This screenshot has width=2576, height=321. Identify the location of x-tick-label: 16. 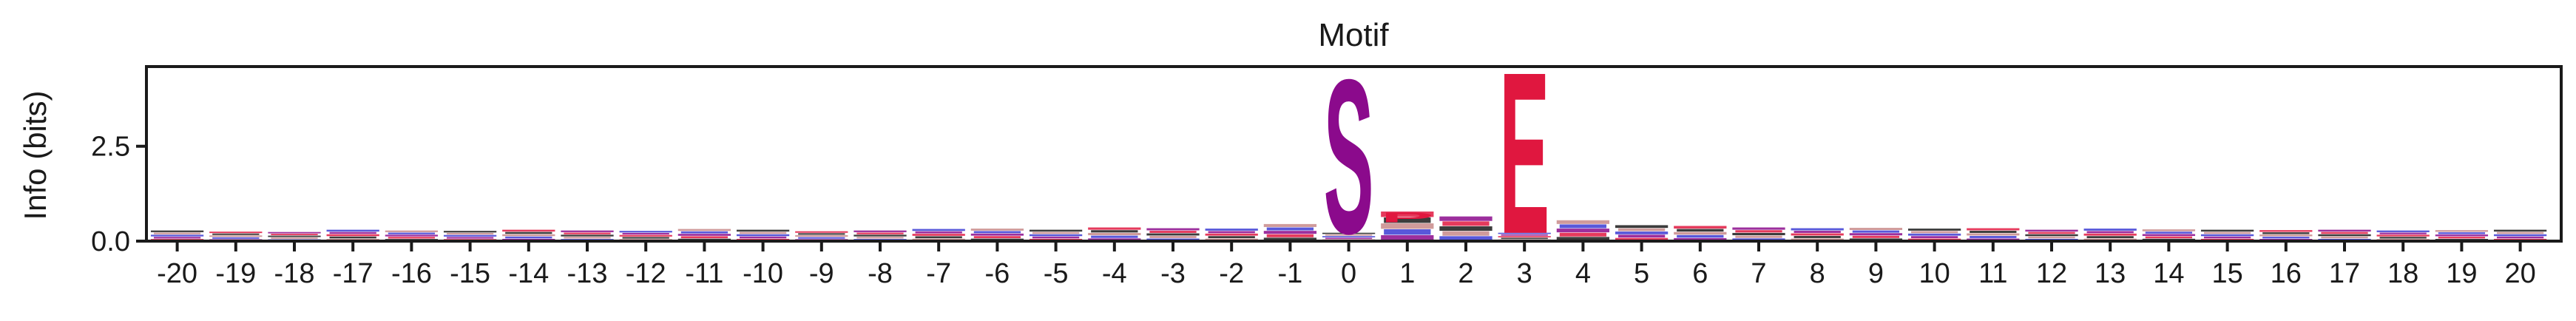
(2286, 273).